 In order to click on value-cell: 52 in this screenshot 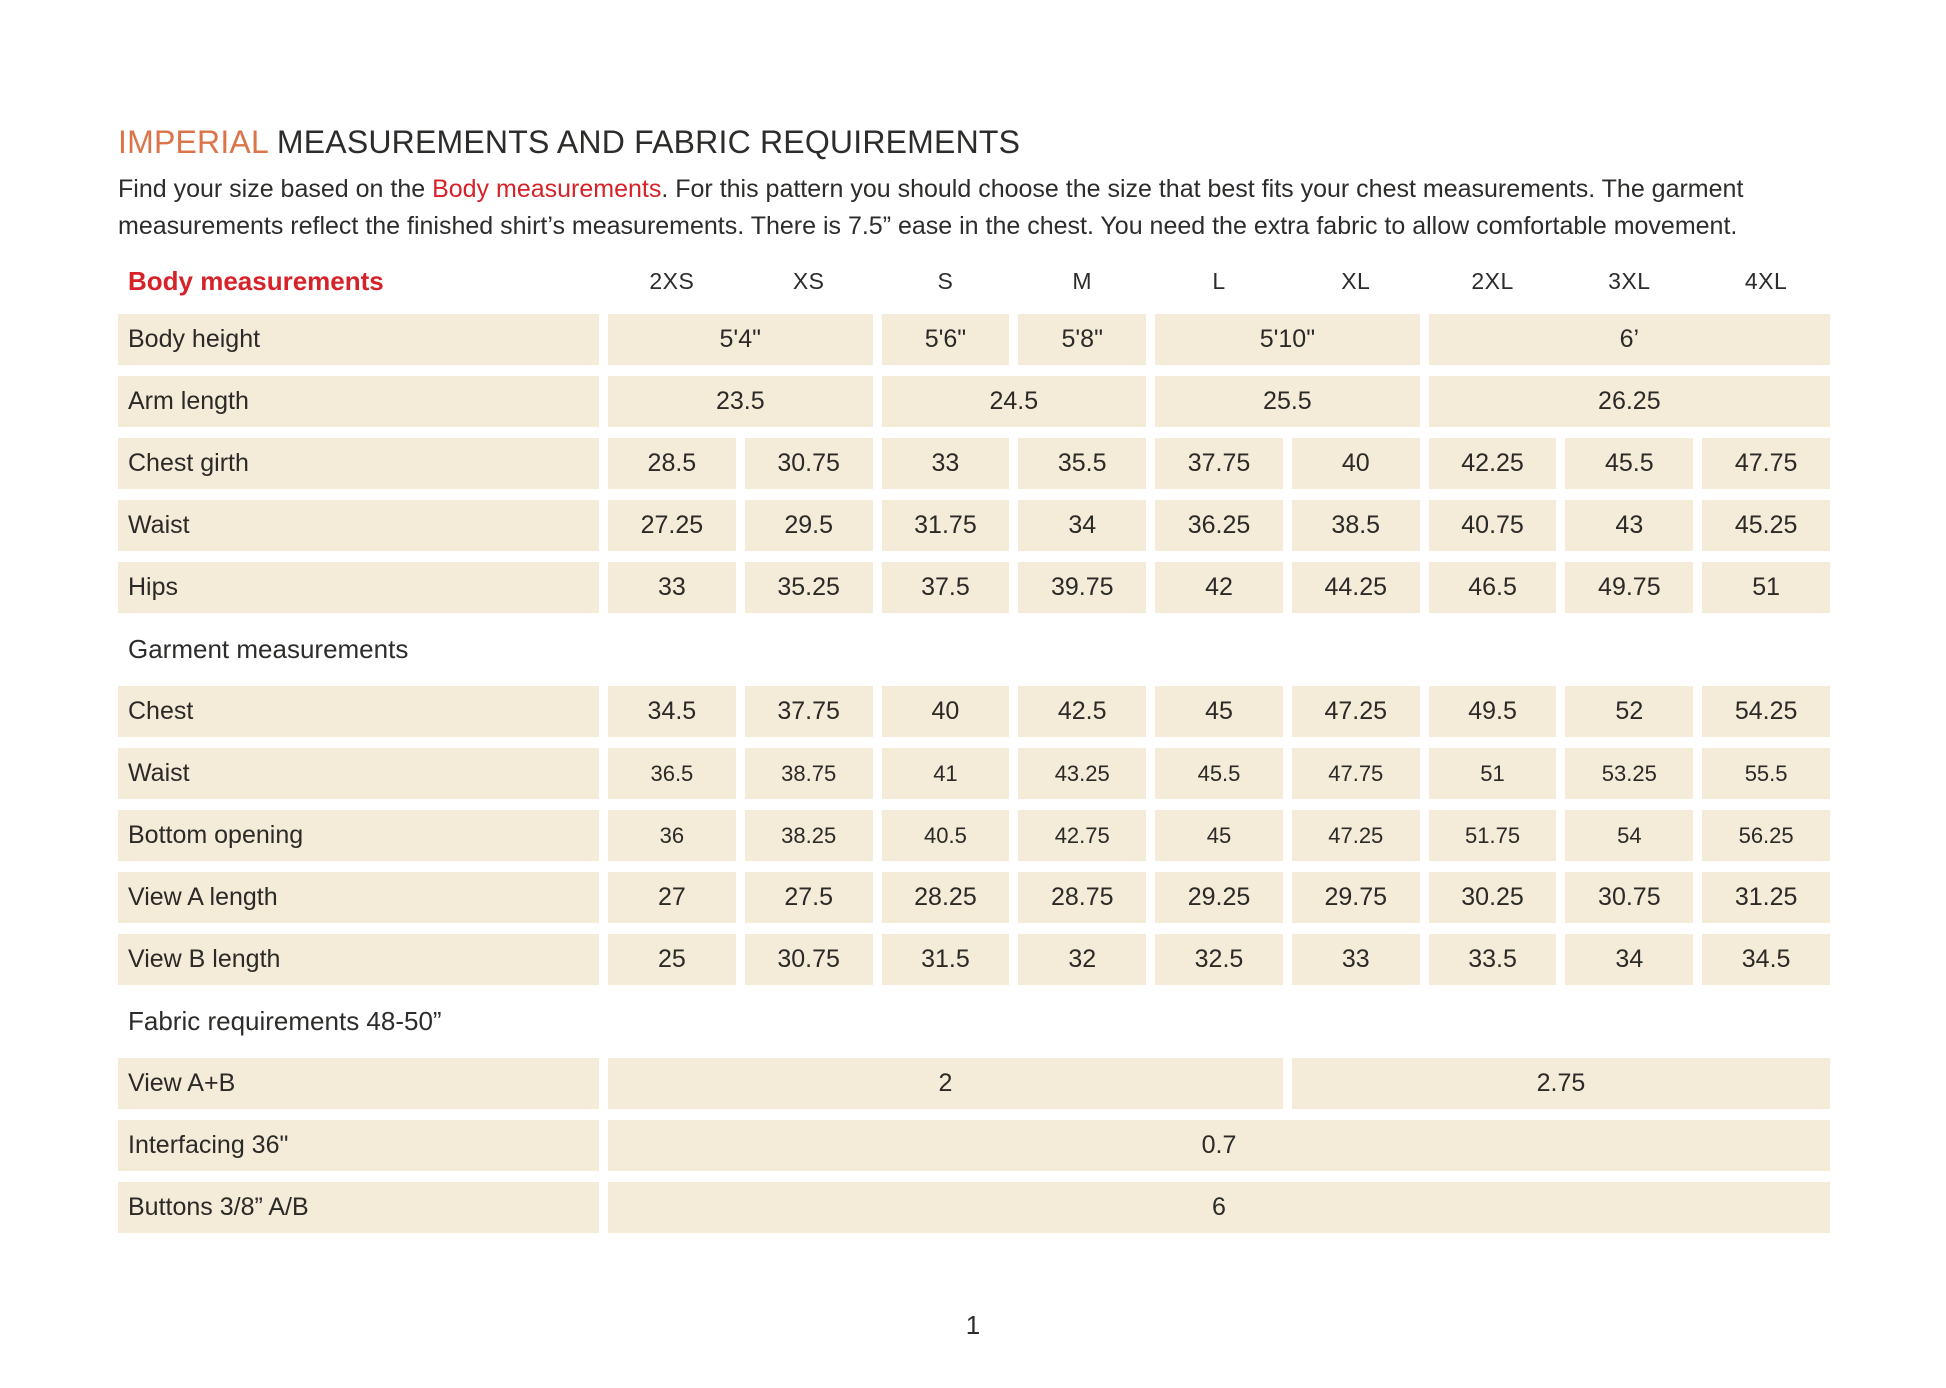, I will do `click(1629, 711)`.